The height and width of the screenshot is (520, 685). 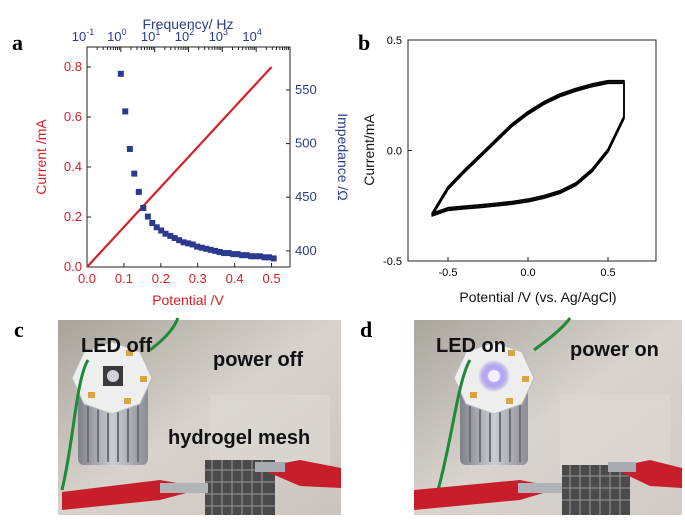 What do you see at coordinates (73, 116) in the screenshot?
I see `y-tick-label-a: 0.6` at bounding box center [73, 116].